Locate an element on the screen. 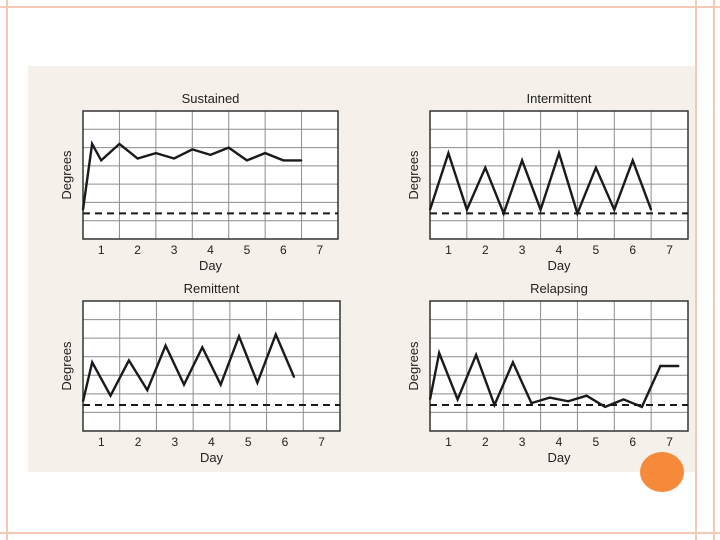 The image size is (720, 540). chart-sustained: Sustained 1 2 3 4 5 6 7 Day Degrees is located at coordinates (199, 182).